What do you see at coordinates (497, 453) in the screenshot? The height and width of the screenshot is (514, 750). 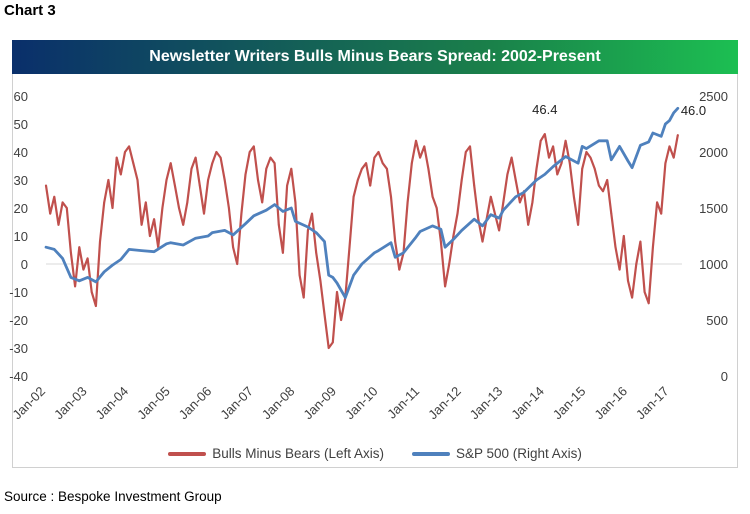 I see `legend-item-sp500: S&P 500 (Right Axis)` at bounding box center [497, 453].